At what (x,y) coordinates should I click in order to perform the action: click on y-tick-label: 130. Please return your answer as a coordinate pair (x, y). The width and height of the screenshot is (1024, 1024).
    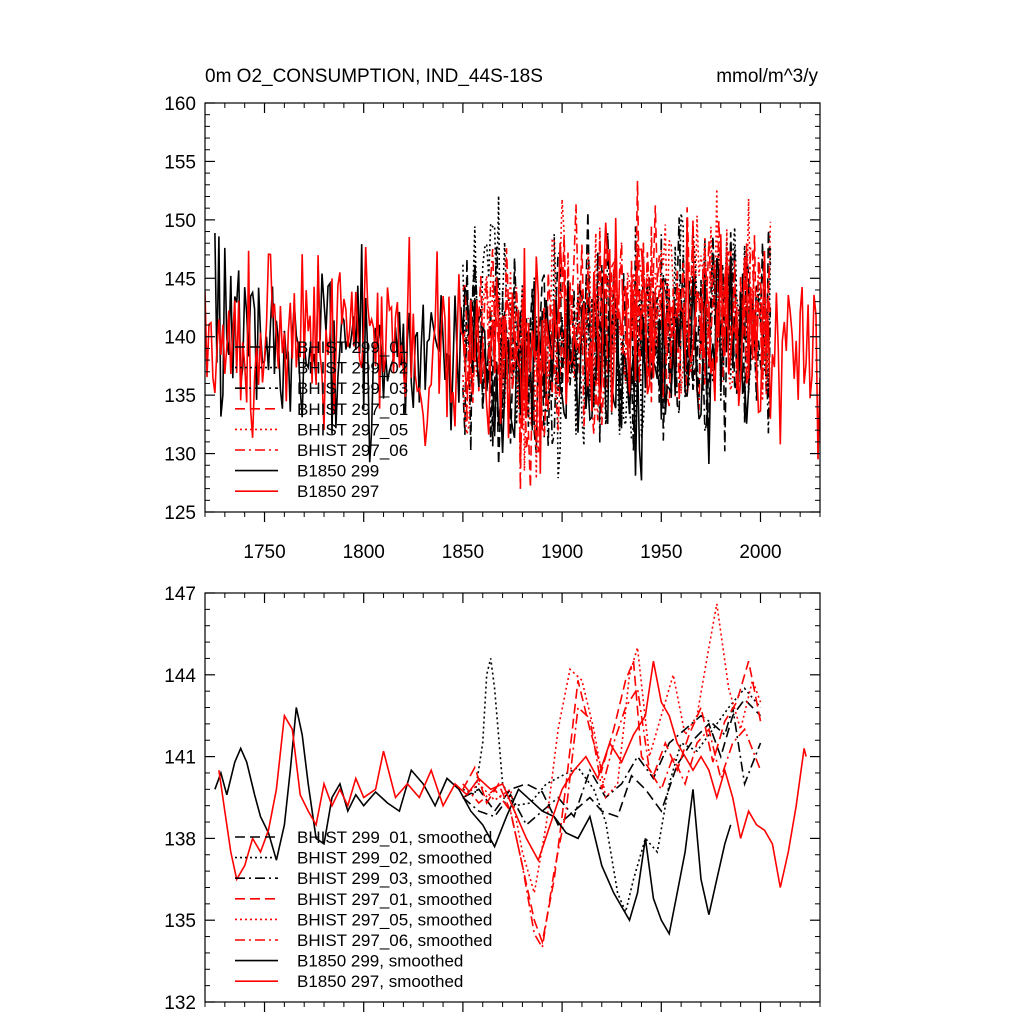
    Looking at the image, I should click on (180, 455).